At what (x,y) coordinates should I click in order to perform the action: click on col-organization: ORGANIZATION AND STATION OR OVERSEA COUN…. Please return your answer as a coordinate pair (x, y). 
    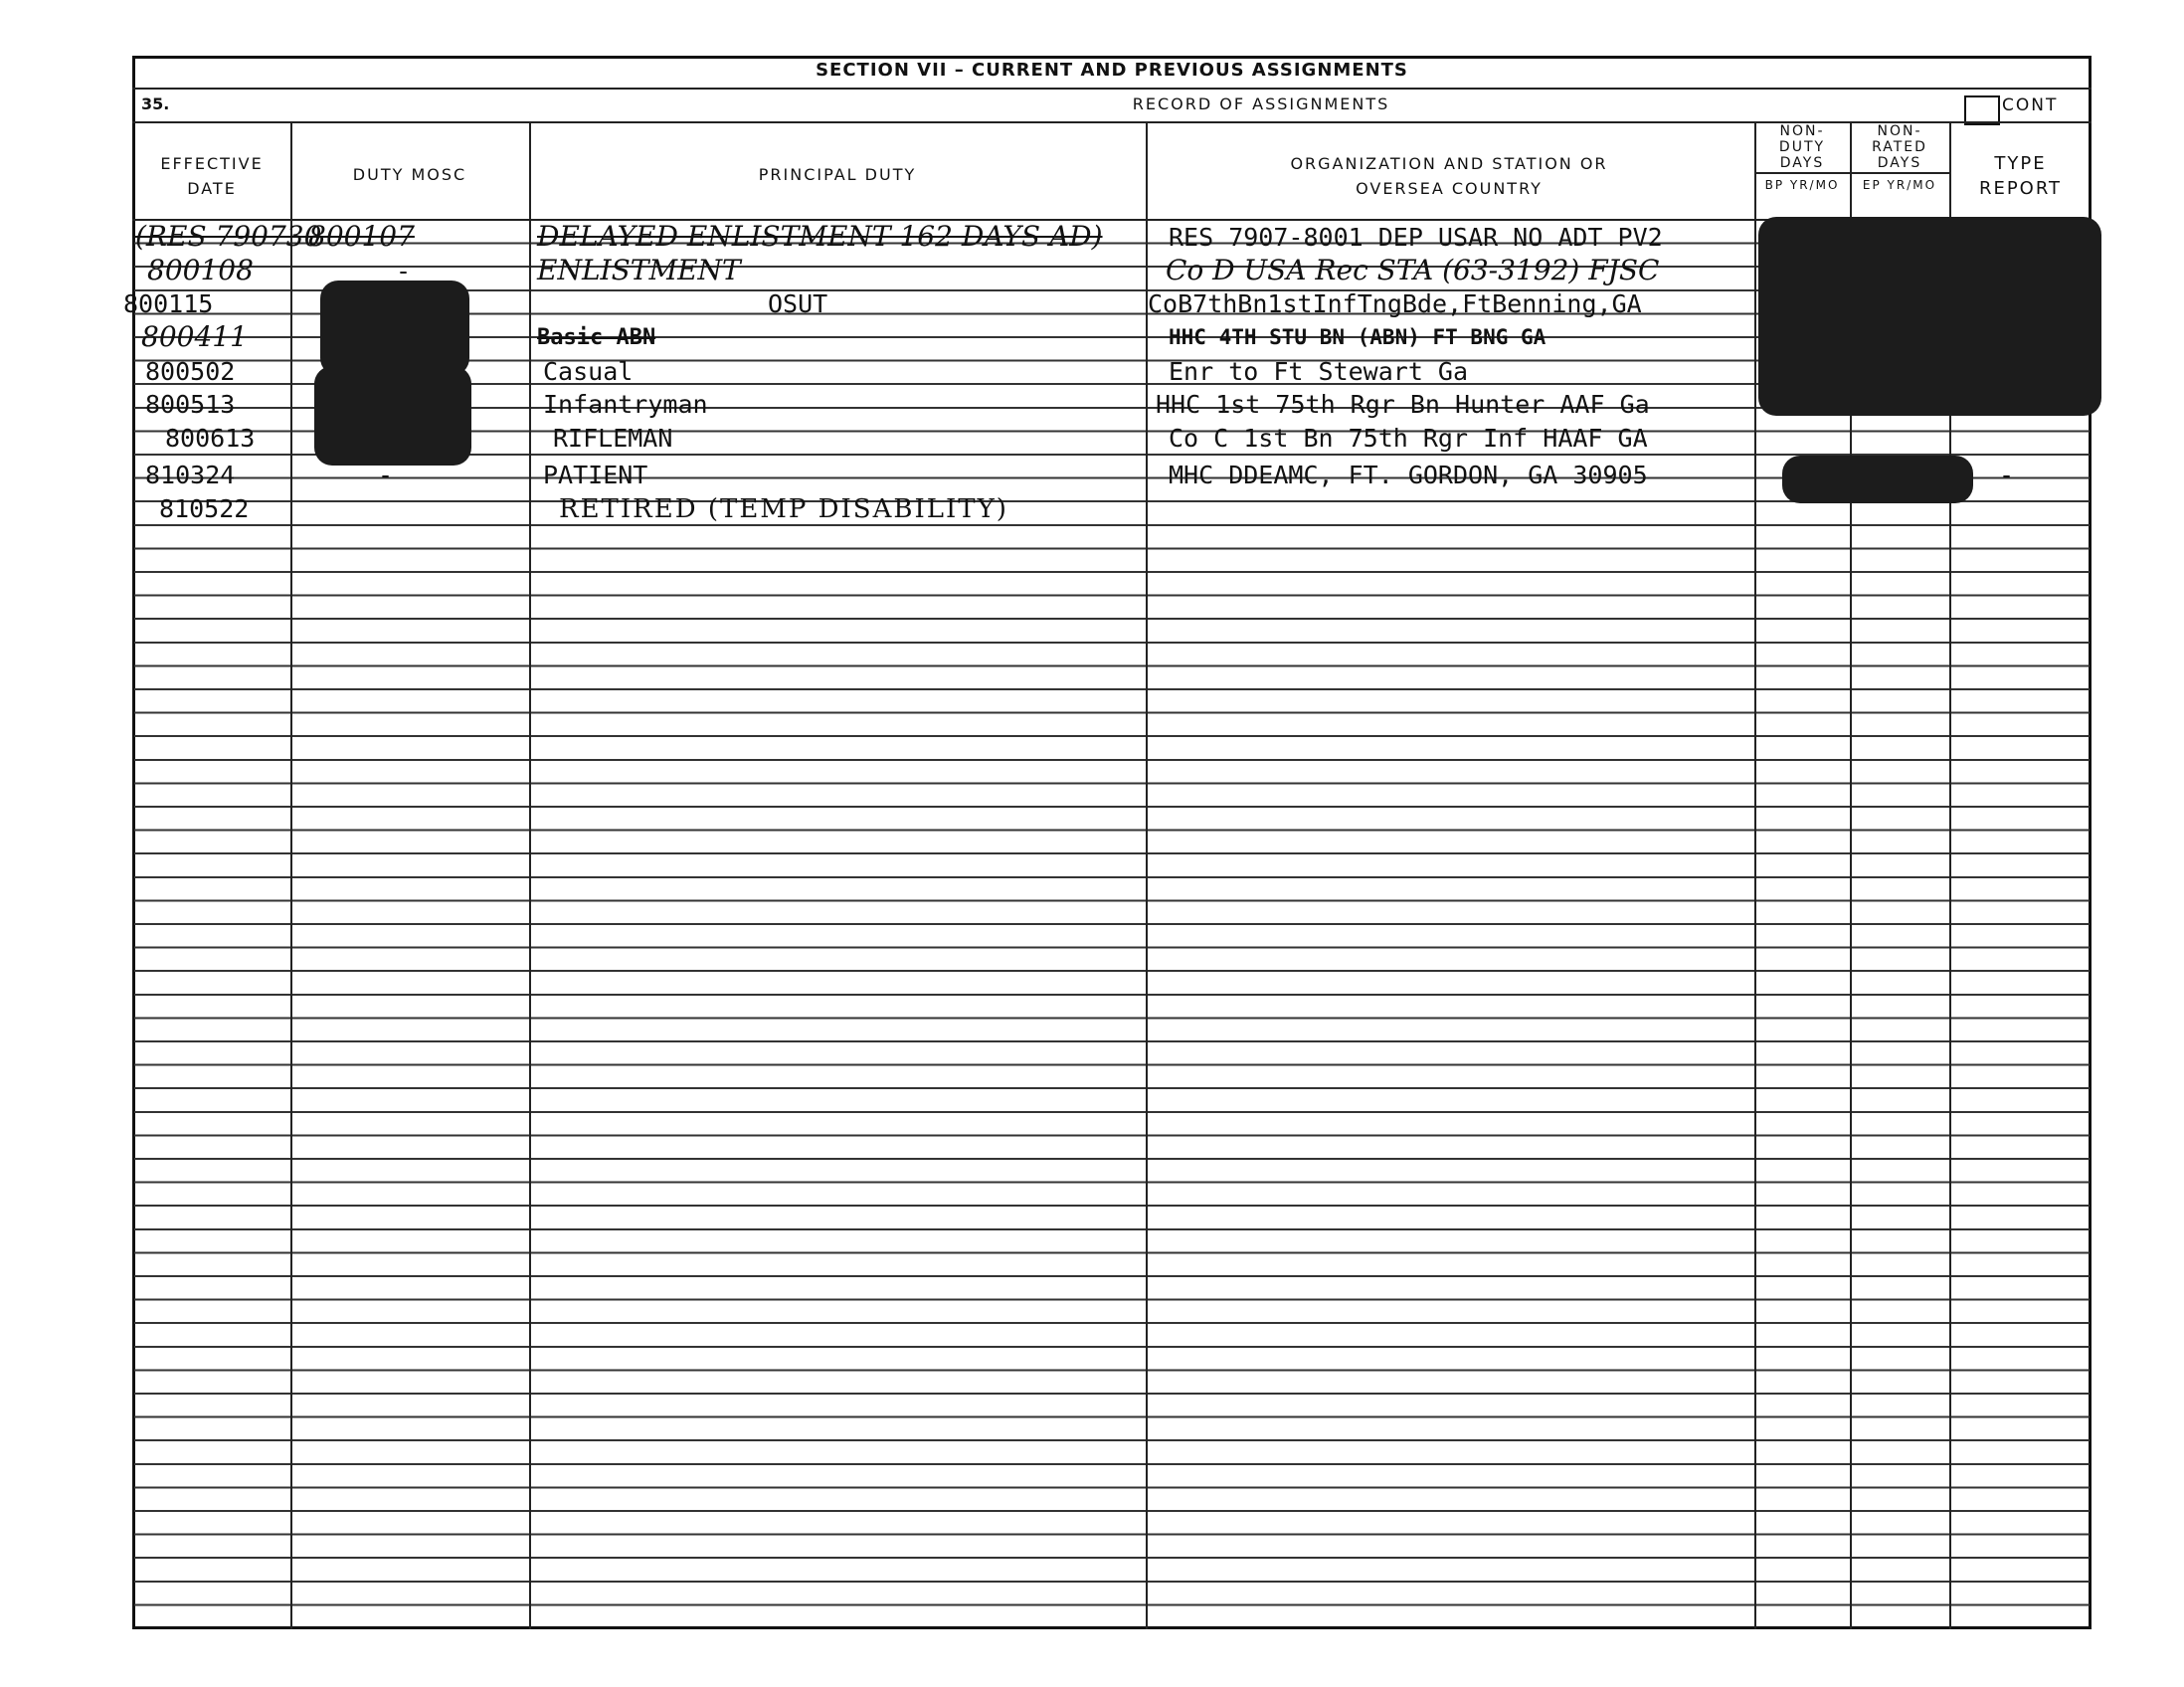
    Looking at the image, I should click on (1449, 176).